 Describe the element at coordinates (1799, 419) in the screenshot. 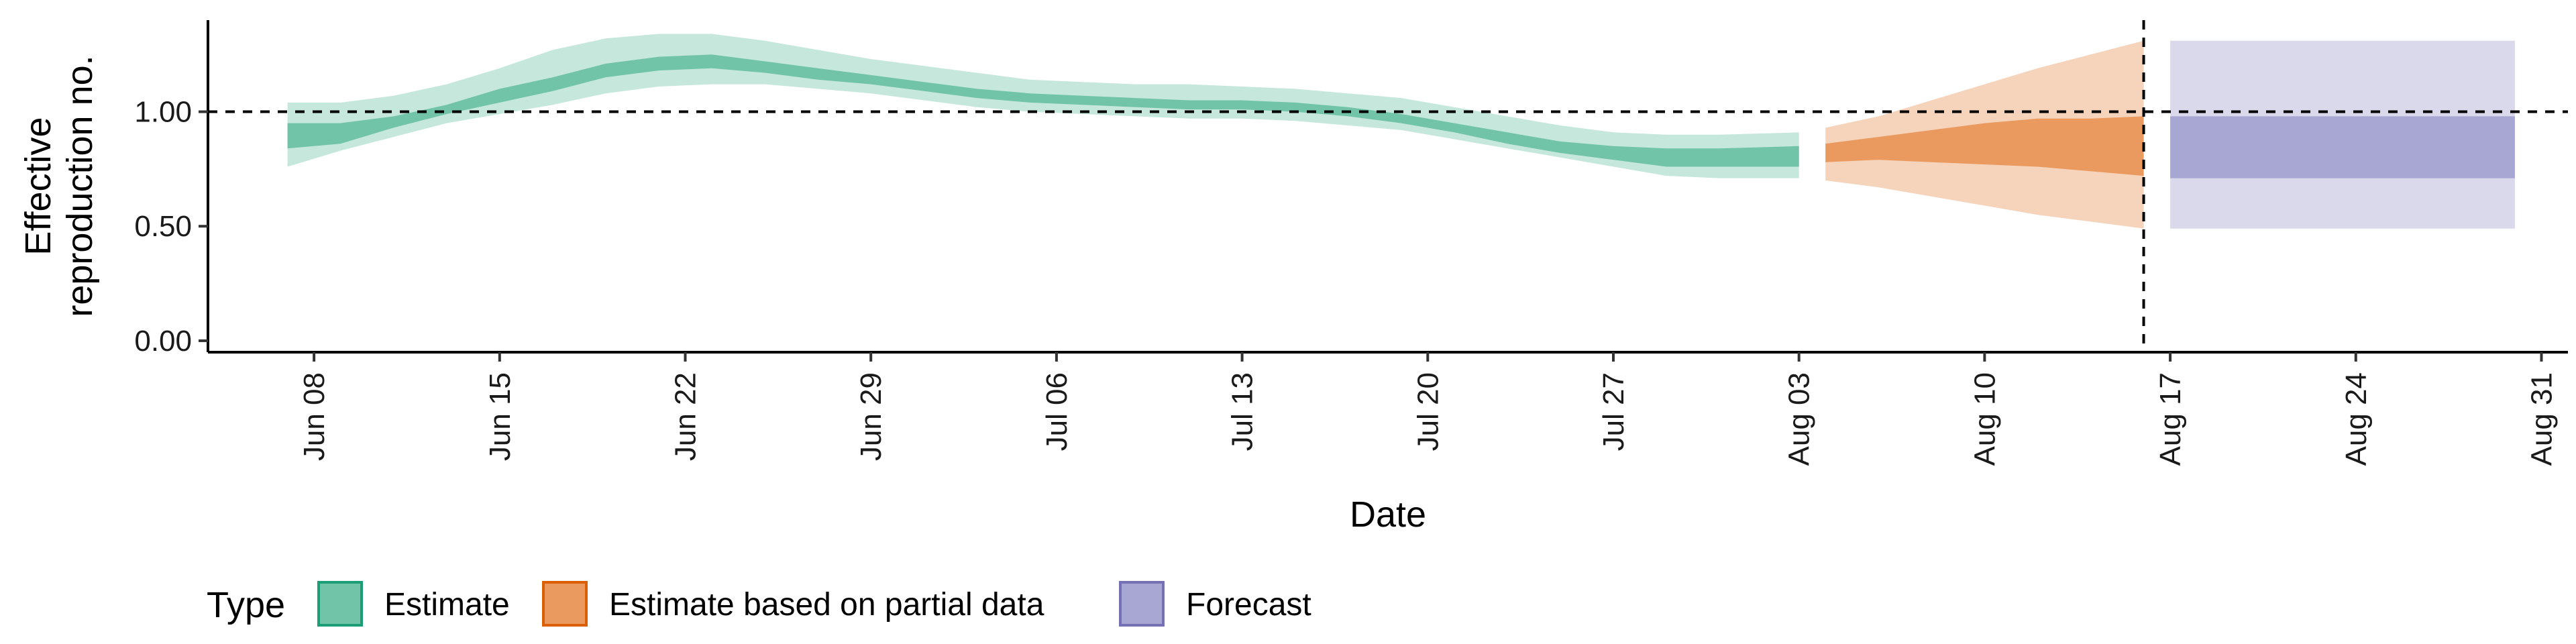

I see `x-tick-label: Aug 03` at that location.